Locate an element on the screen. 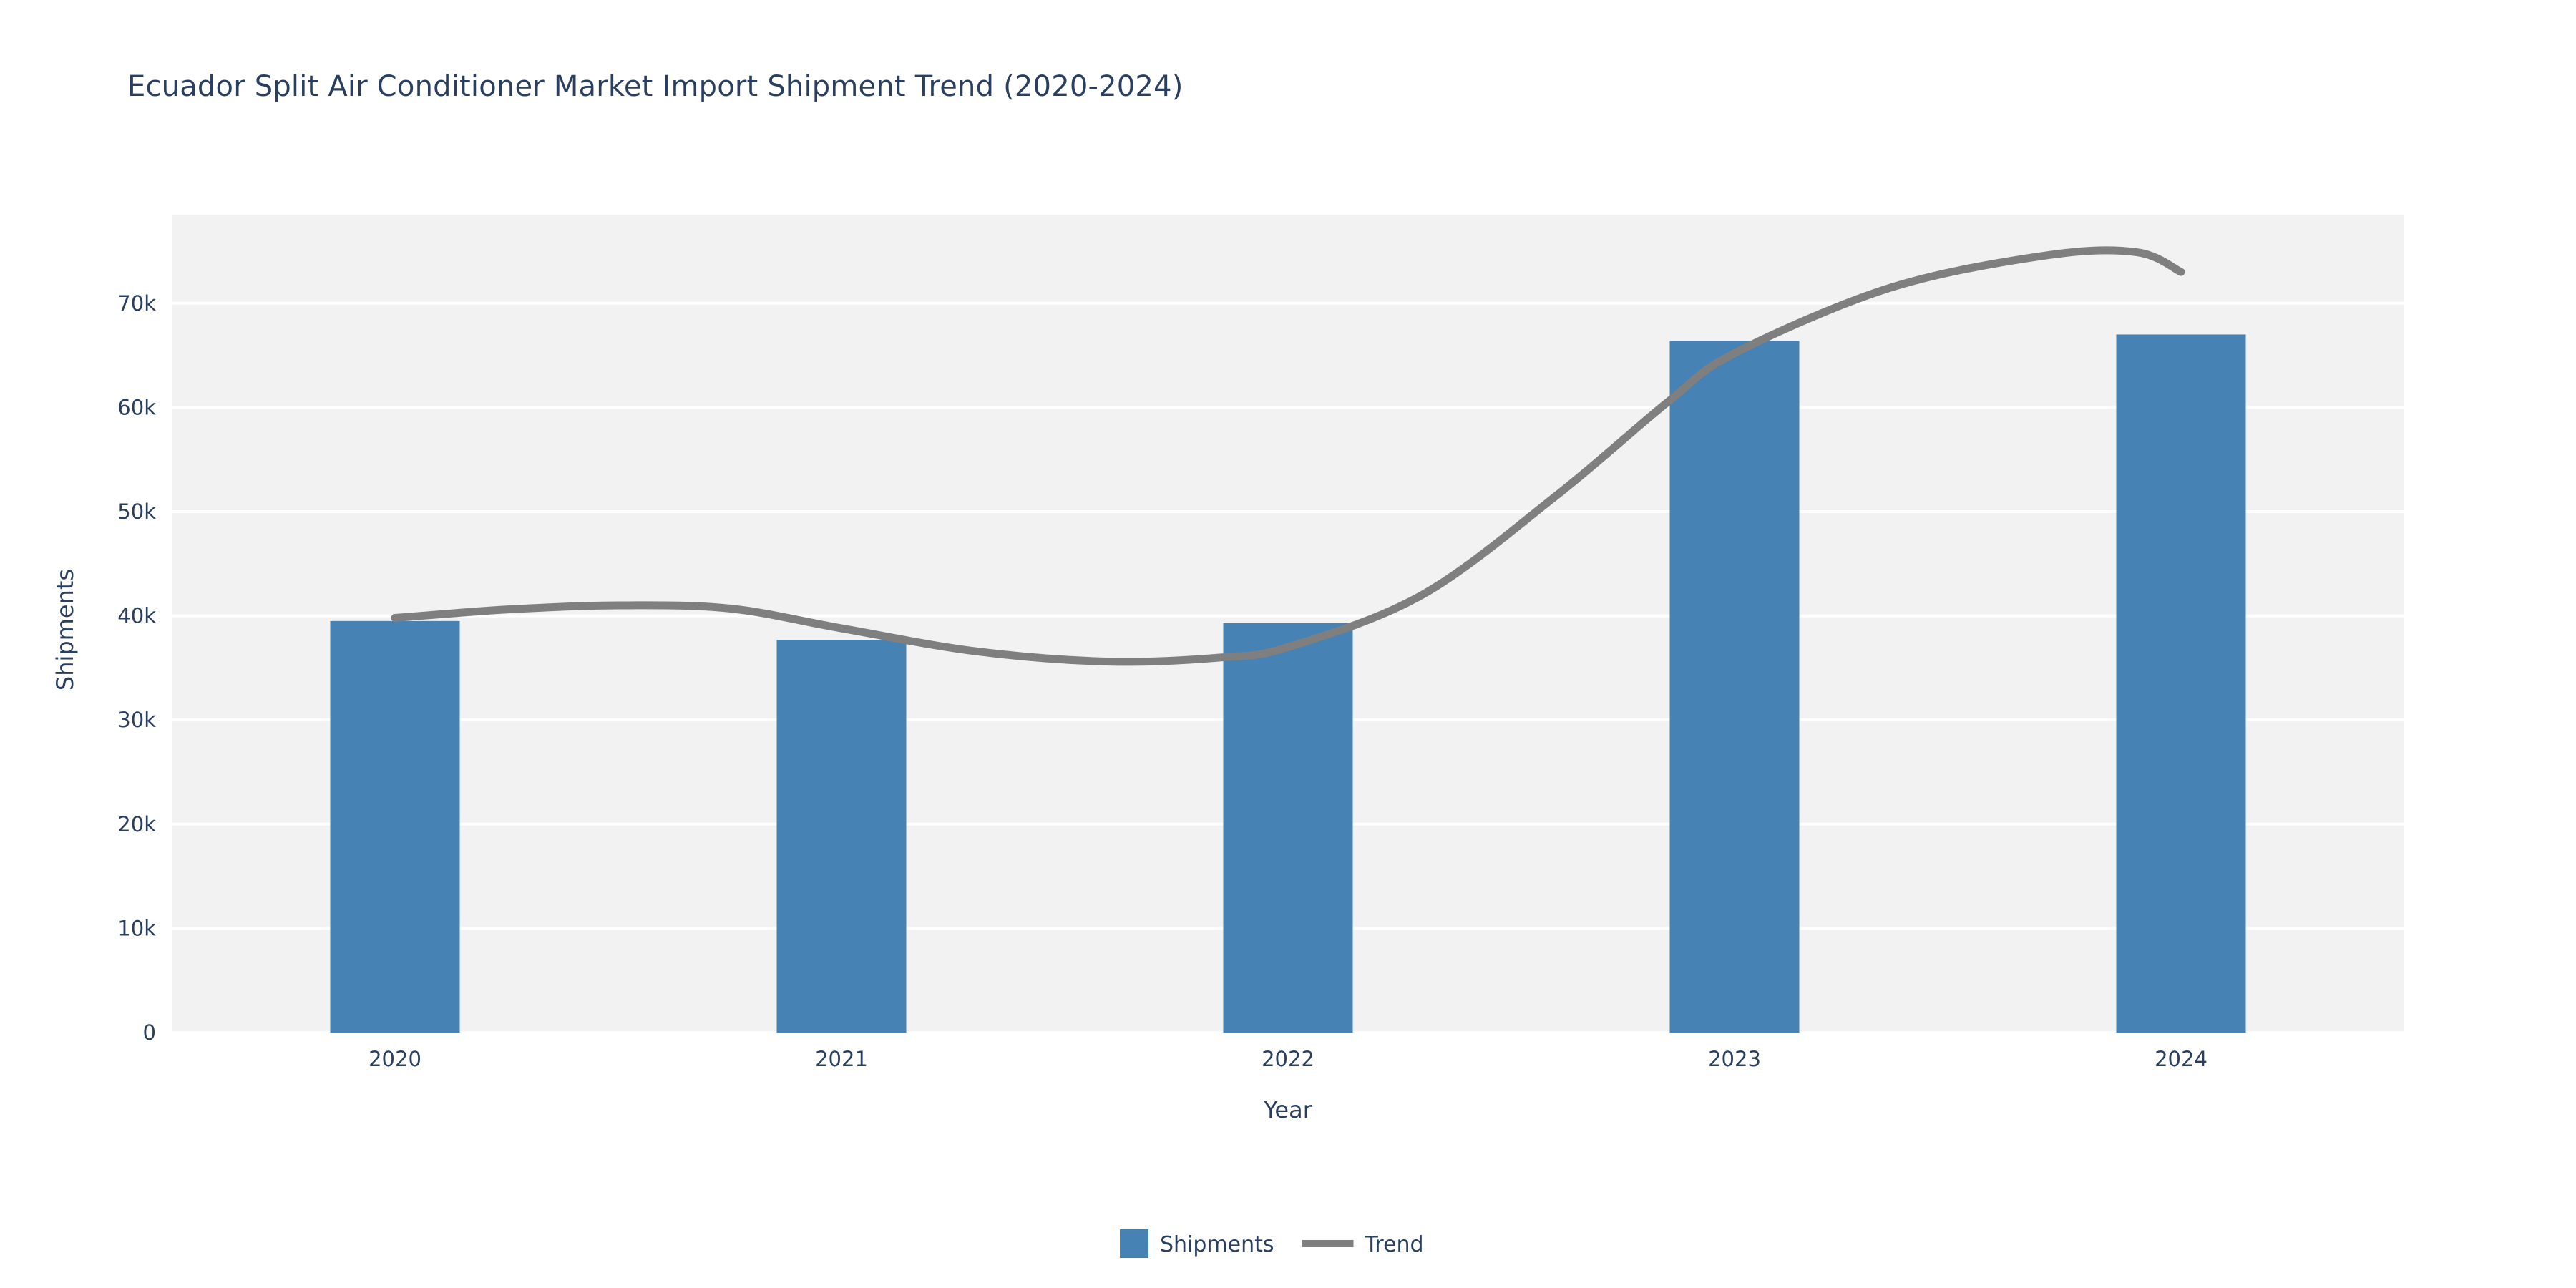 The height and width of the screenshot is (1288, 2576). legend-item-trend: Trend is located at coordinates (1363, 1244).